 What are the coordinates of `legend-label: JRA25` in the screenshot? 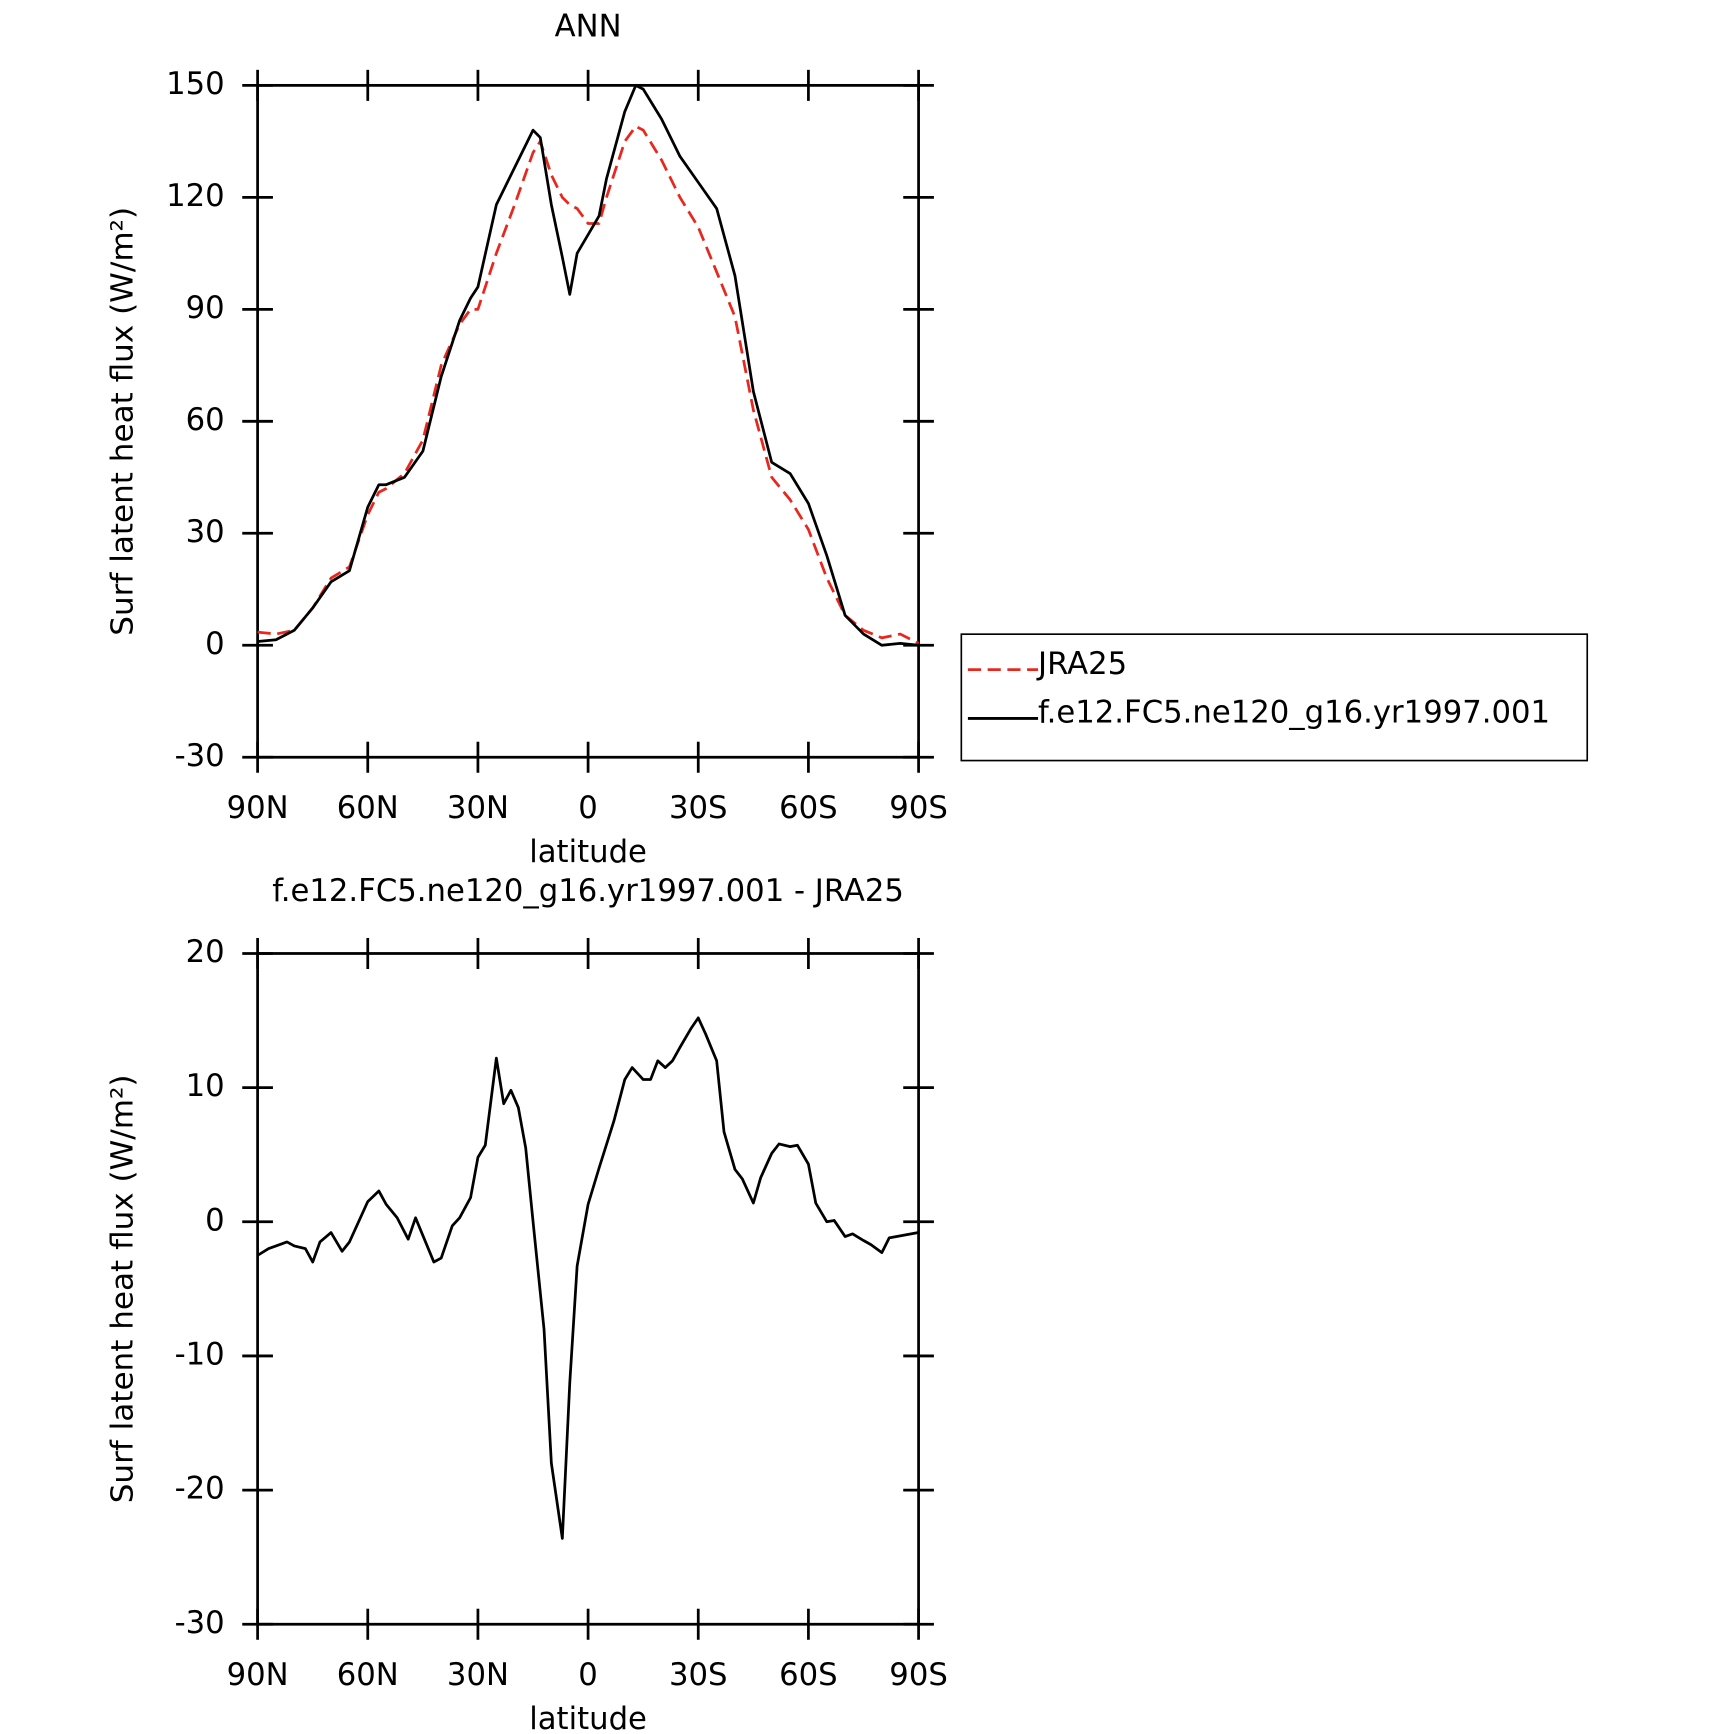 It's located at (1081, 664).